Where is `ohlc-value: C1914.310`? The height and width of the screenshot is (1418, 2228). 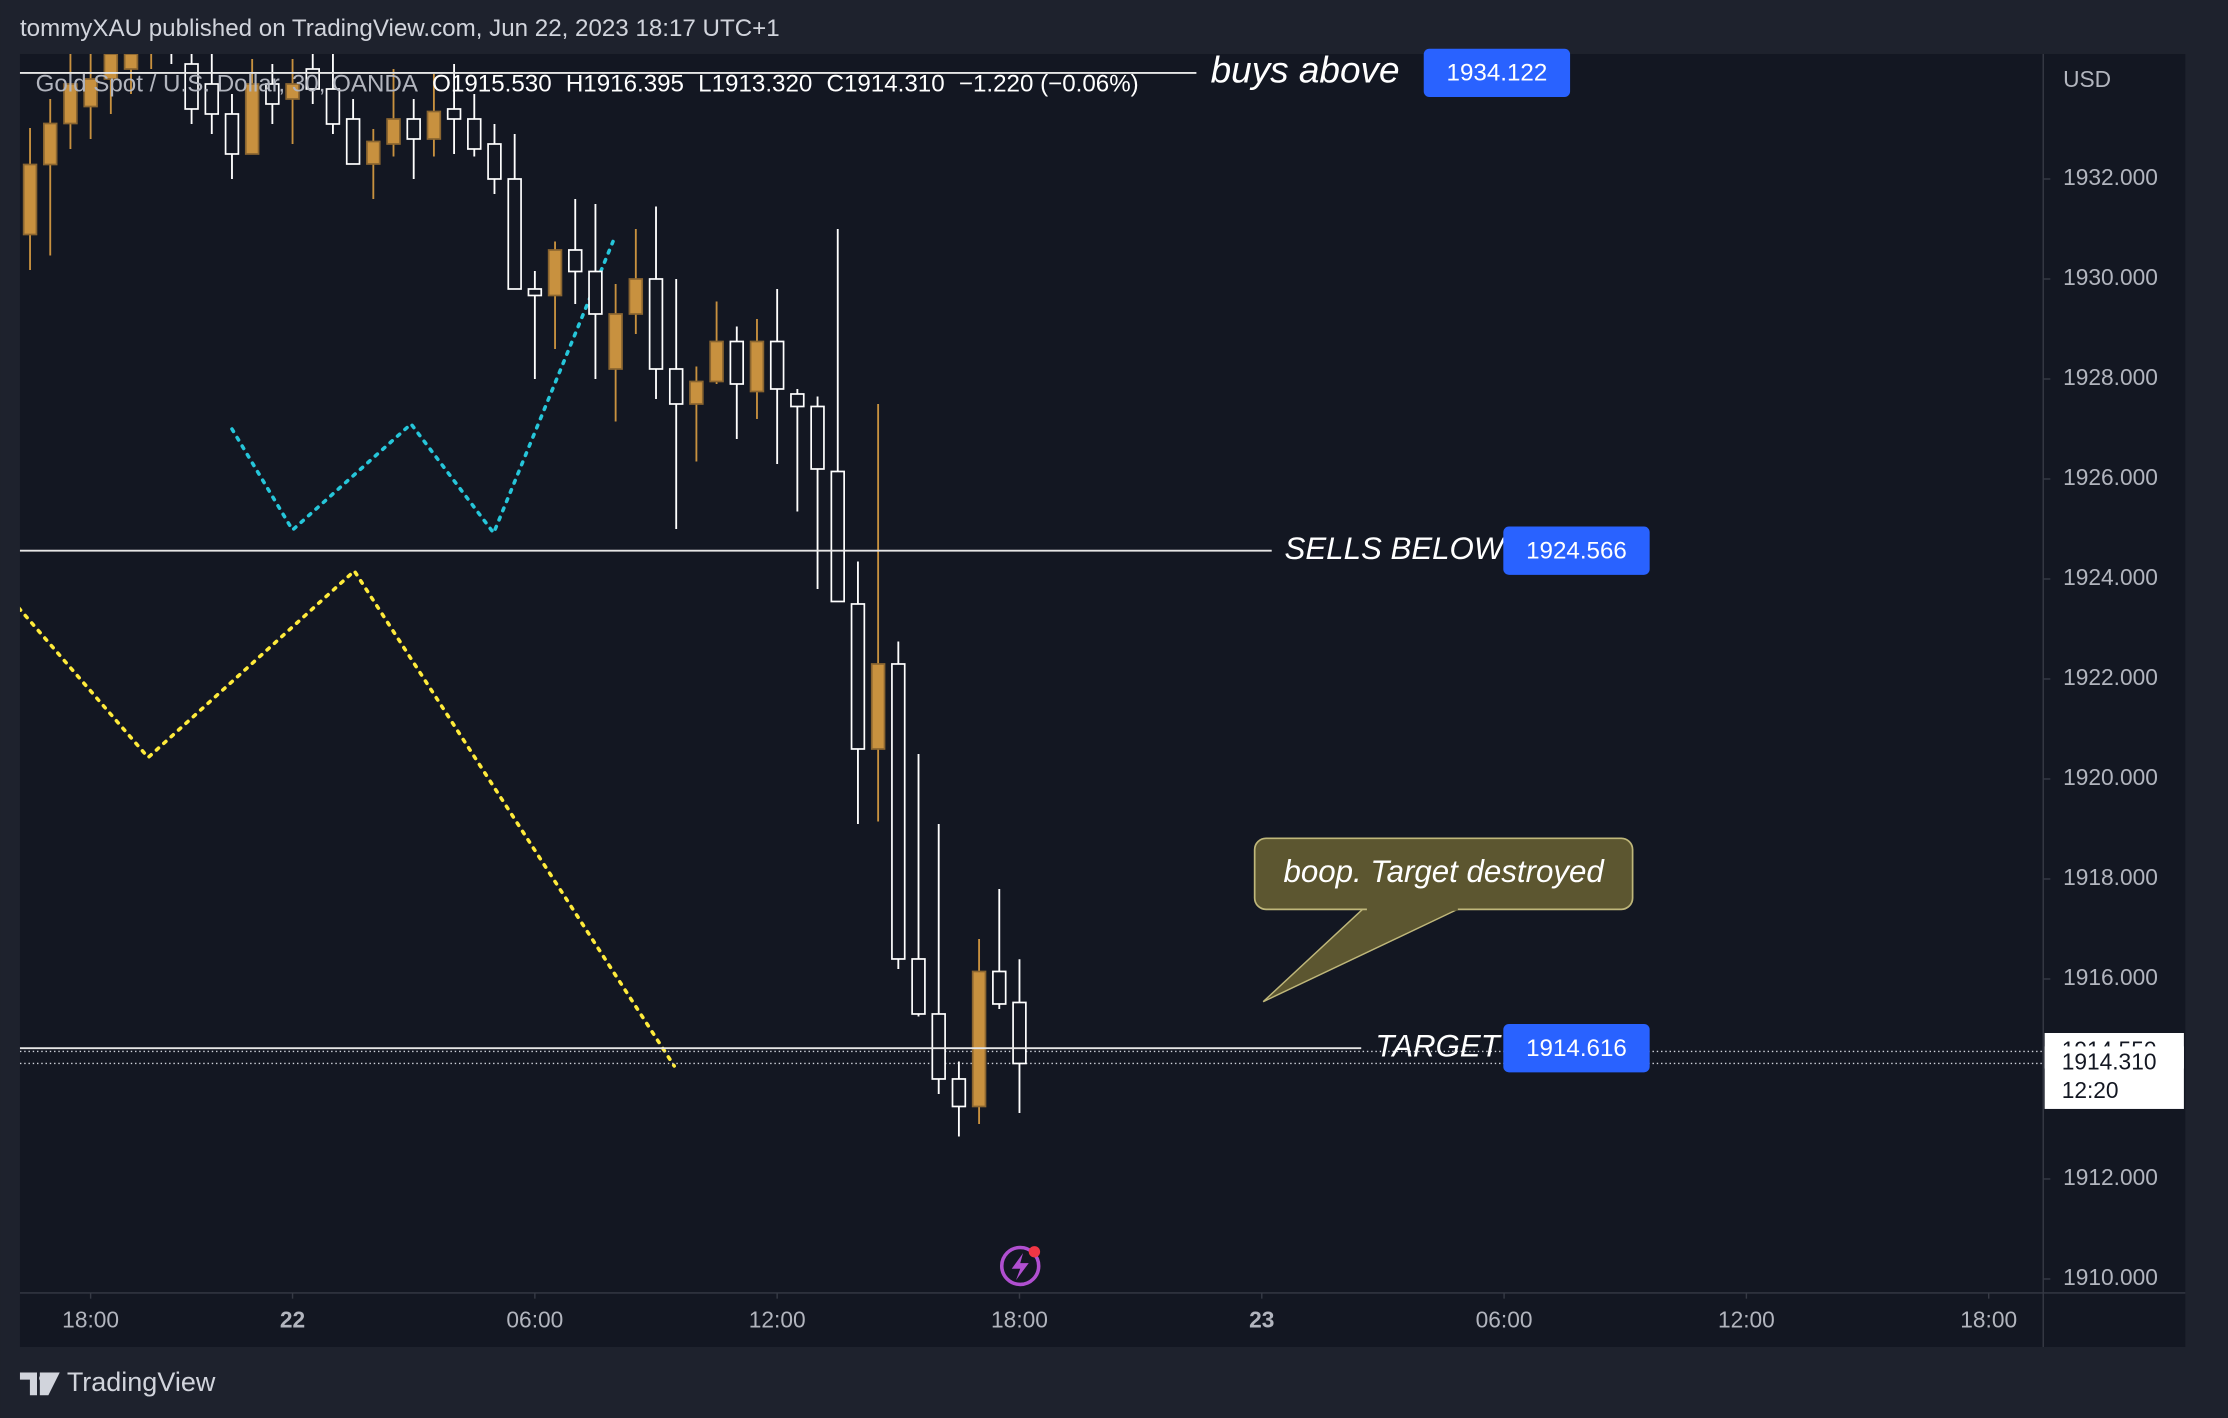
ohlc-value: C1914.310 is located at coordinates (886, 84).